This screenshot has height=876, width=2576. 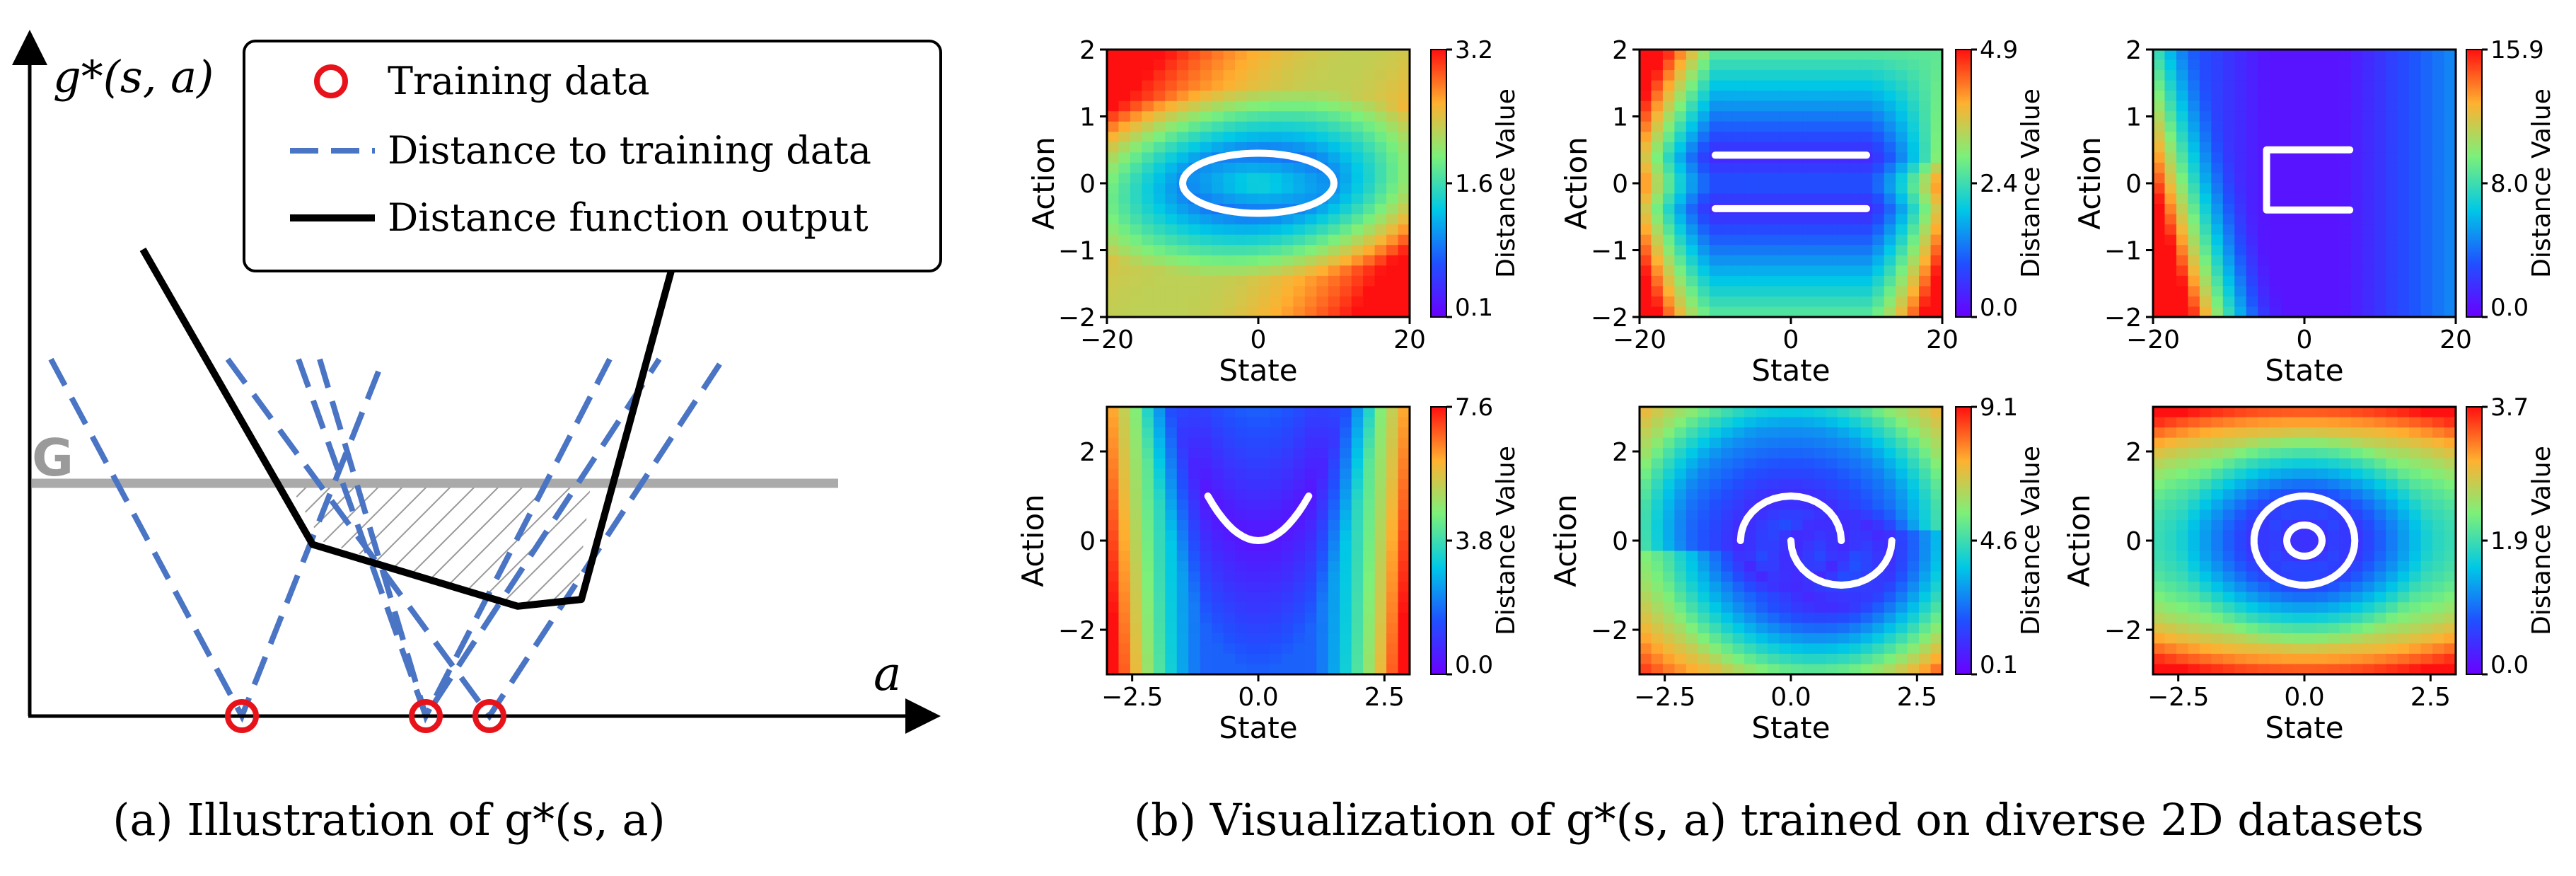 I want to click on y-tick-label: 0, so click(x=1087, y=184).